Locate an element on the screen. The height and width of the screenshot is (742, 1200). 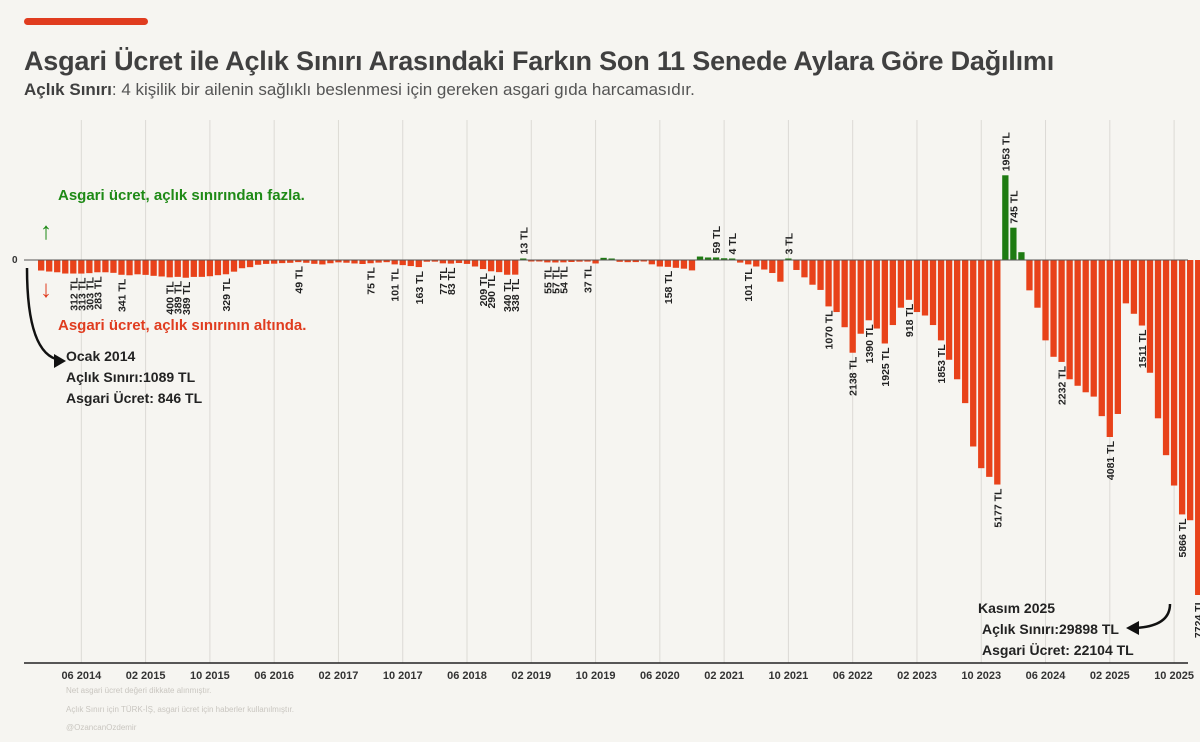
data-label: 13 TL is located at coordinates (524, 240).